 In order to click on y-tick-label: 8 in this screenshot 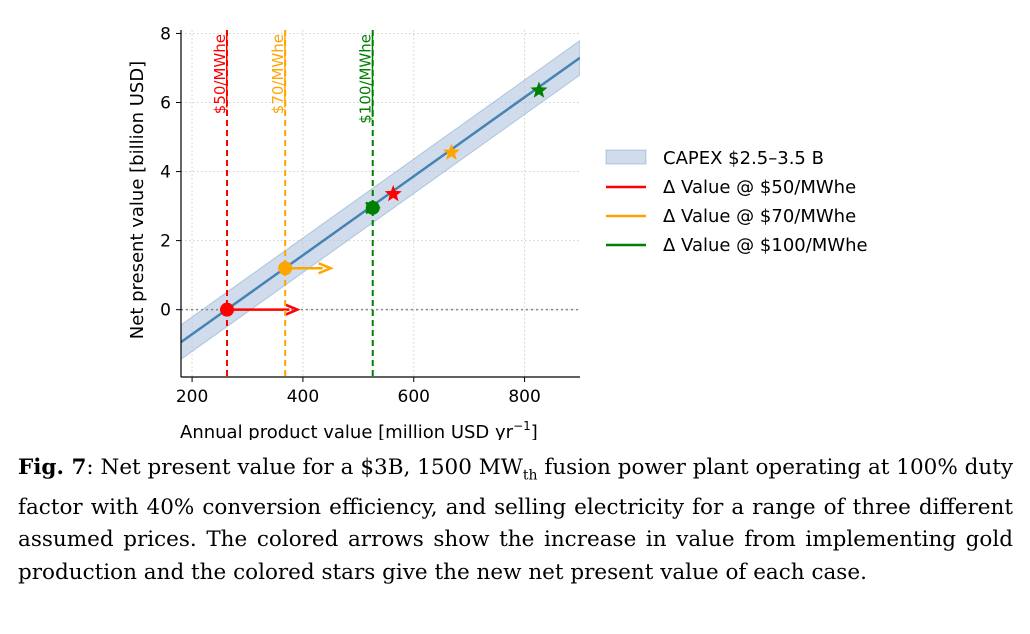, I will do `click(165, 34)`.